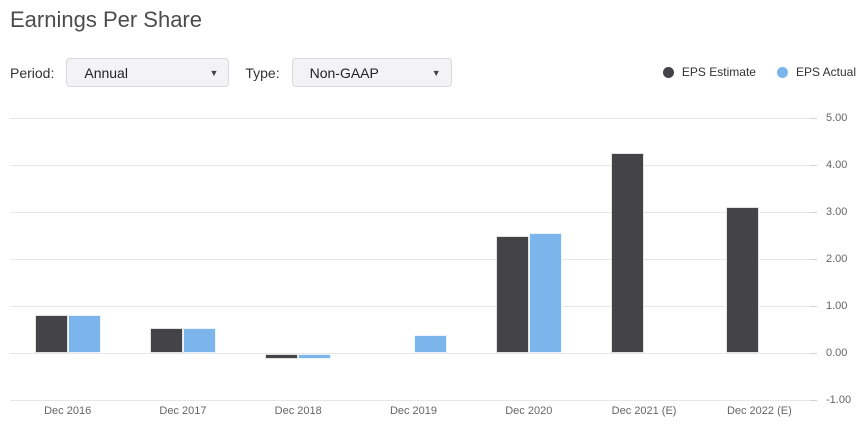 This screenshot has width=860, height=432. What do you see at coordinates (529, 411) in the screenshot?
I see `x-axis-label: Dec 2020` at bounding box center [529, 411].